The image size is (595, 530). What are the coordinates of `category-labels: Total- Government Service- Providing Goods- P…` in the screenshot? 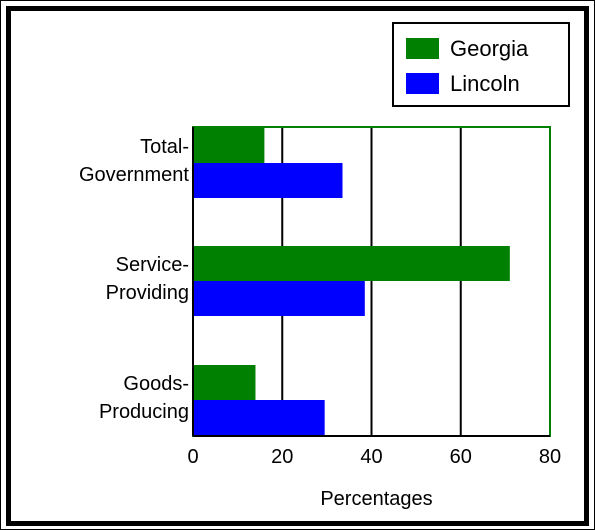 It's located at (134, 279).